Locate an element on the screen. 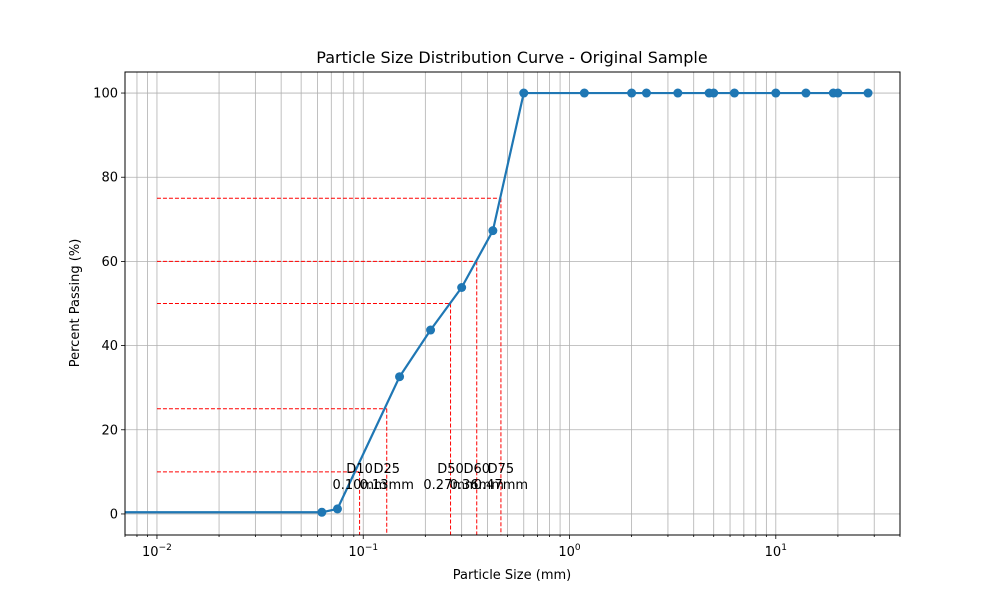  y-tick-label: 80 is located at coordinates (109, 178).